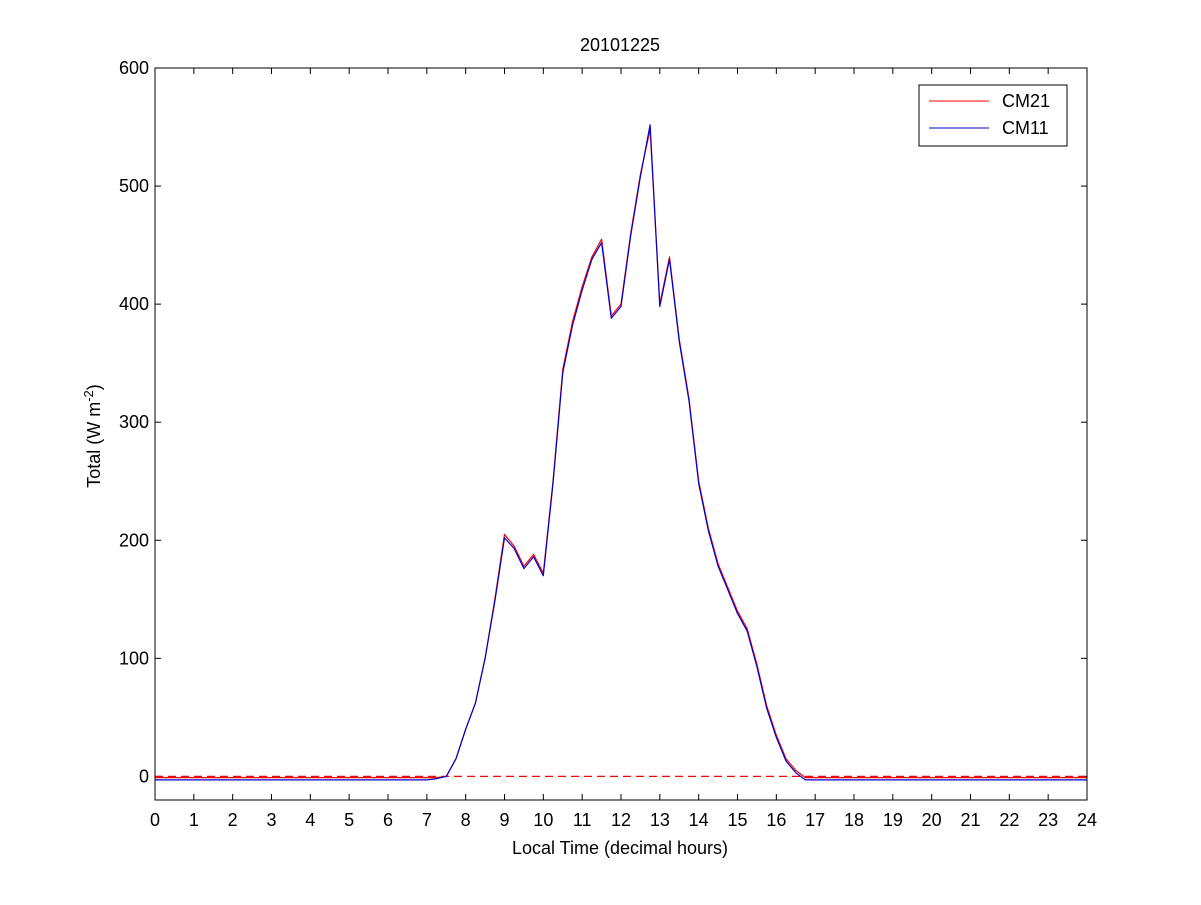 The image size is (1201, 905). What do you see at coordinates (310, 820) in the screenshot?
I see `x-tick-label: 4` at bounding box center [310, 820].